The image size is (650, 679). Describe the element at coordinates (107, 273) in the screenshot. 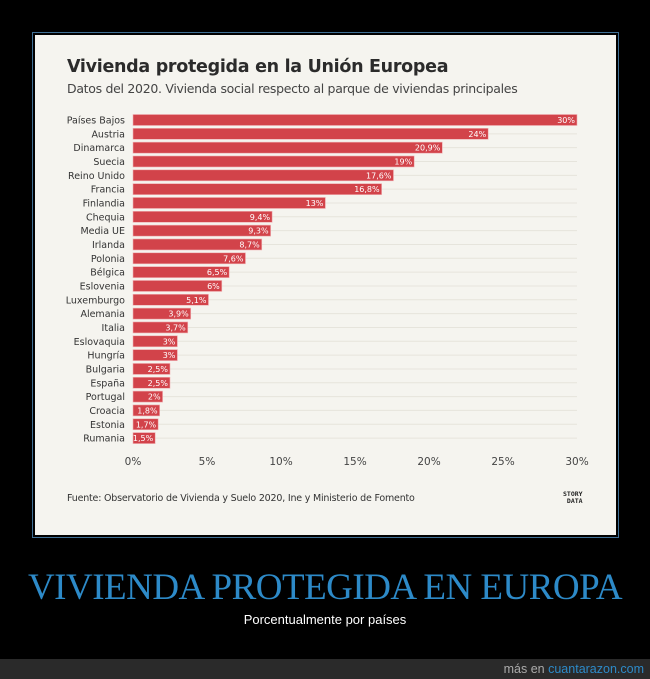

I see `category-label: Bélgica` at that location.